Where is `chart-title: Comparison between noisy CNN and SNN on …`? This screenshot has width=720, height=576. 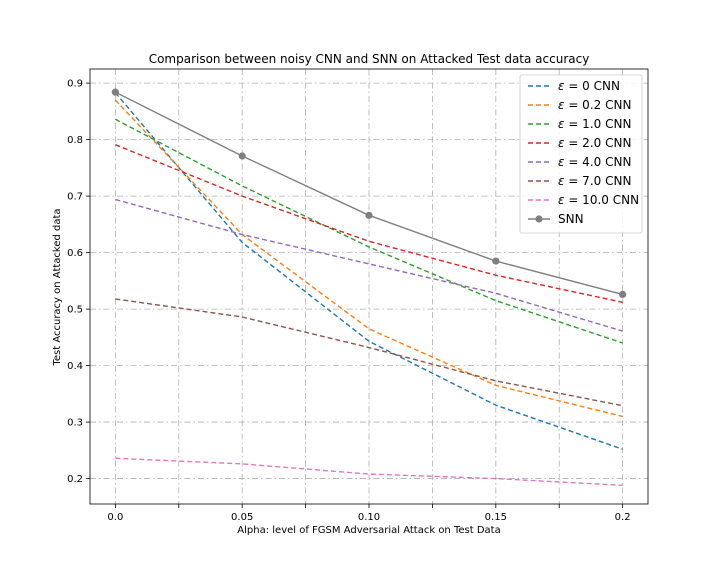
chart-title: Comparison between noisy CNN and SNN on … is located at coordinates (369, 59).